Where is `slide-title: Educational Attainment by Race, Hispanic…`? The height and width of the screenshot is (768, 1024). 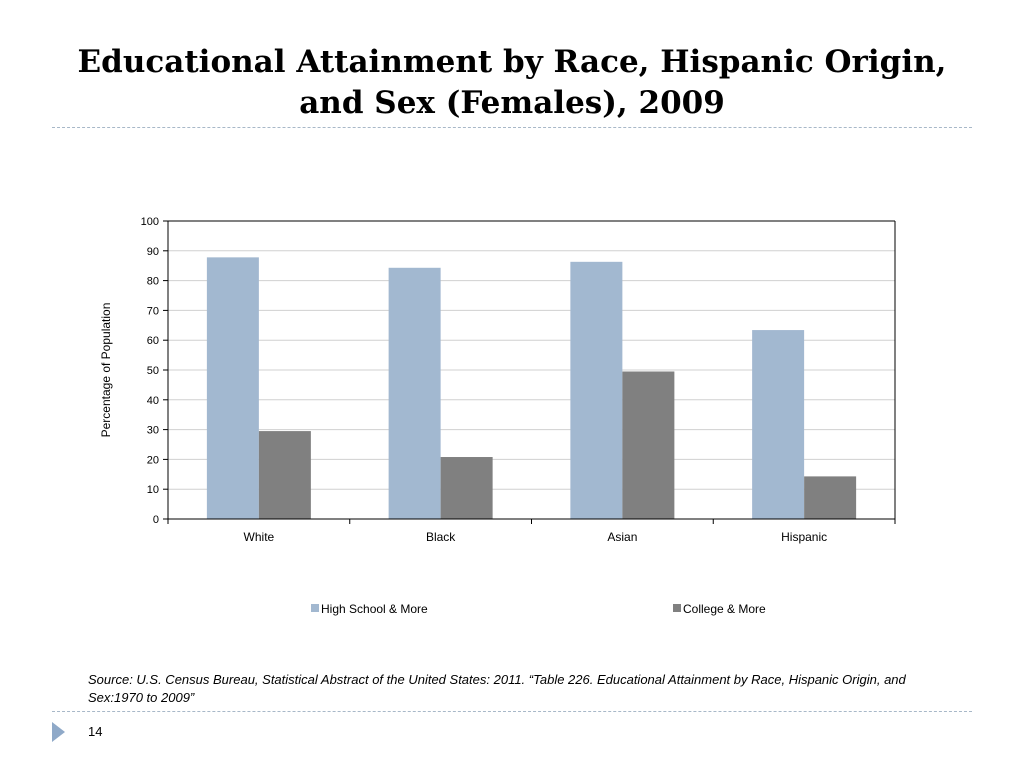 slide-title: Educational Attainment by Race, Hispanic… is located at coordinates (512, 83).